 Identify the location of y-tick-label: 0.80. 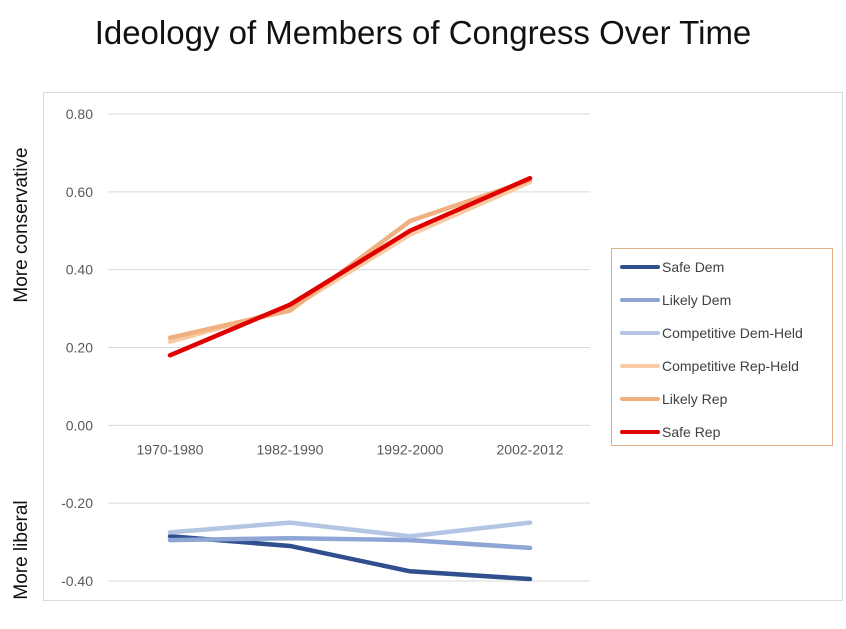
(79, 114).